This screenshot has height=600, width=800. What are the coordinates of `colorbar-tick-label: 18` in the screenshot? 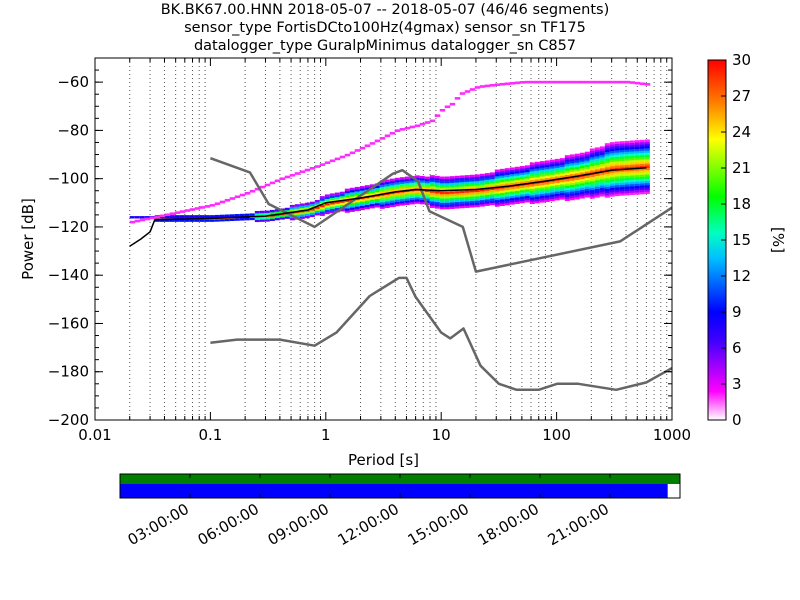 It's located at (741, 204).